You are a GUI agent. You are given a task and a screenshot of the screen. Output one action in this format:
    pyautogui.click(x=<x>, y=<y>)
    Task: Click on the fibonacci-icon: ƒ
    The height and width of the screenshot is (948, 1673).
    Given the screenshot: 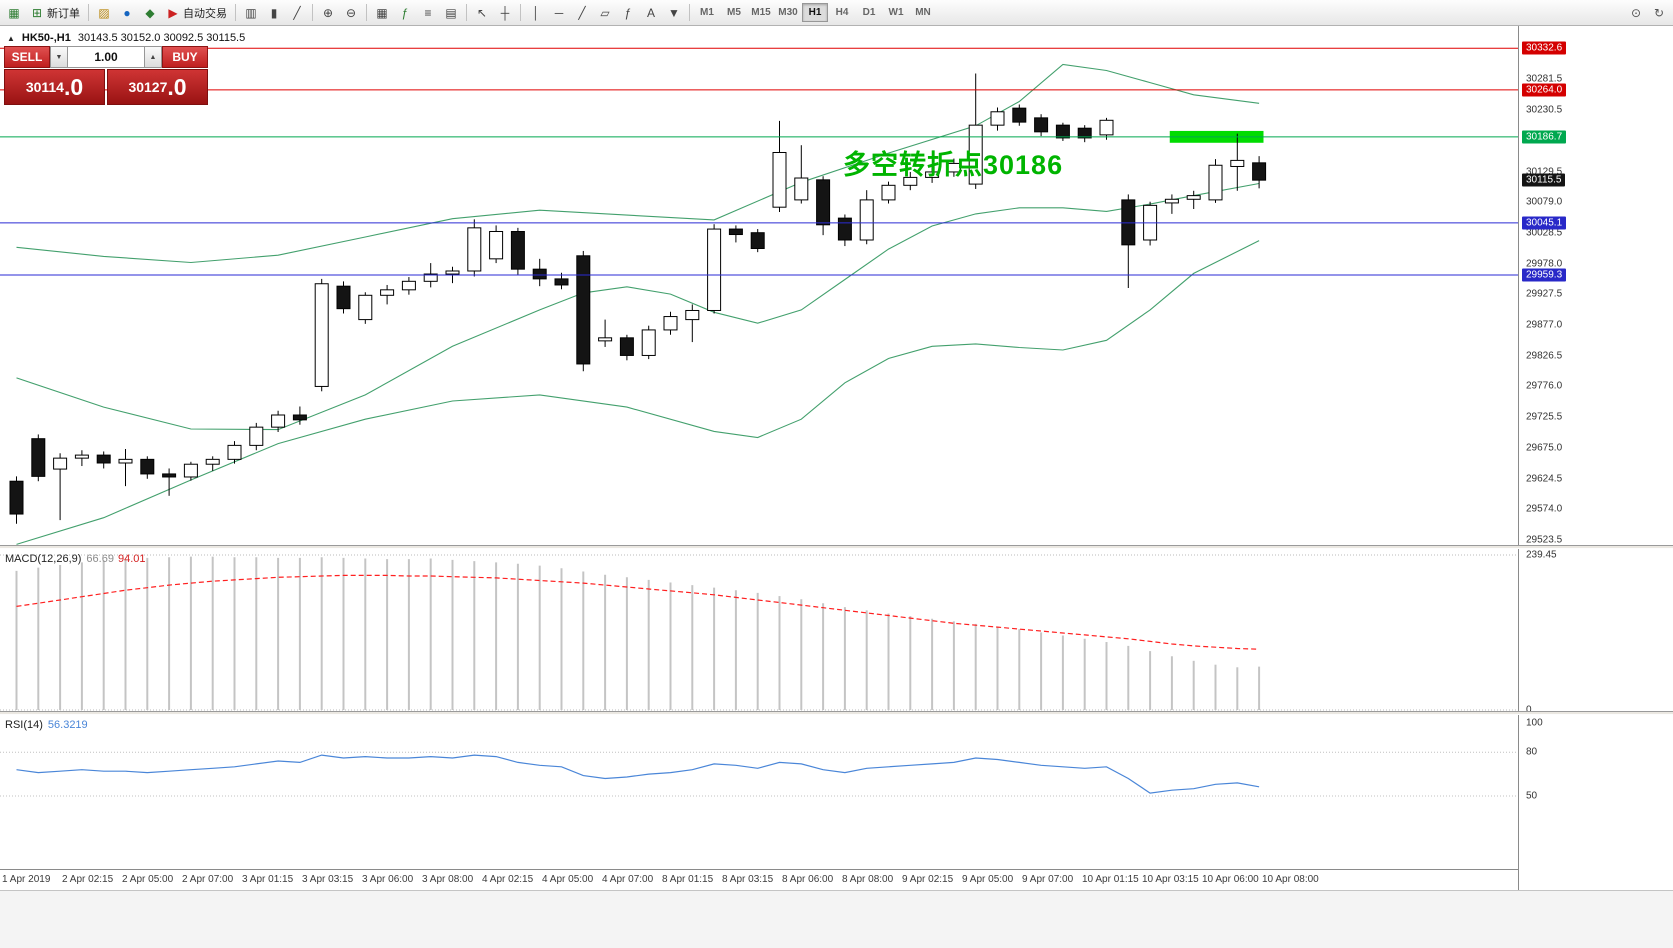 What is the action you would take?
    pyautogui.click(x=628, y=12)
    